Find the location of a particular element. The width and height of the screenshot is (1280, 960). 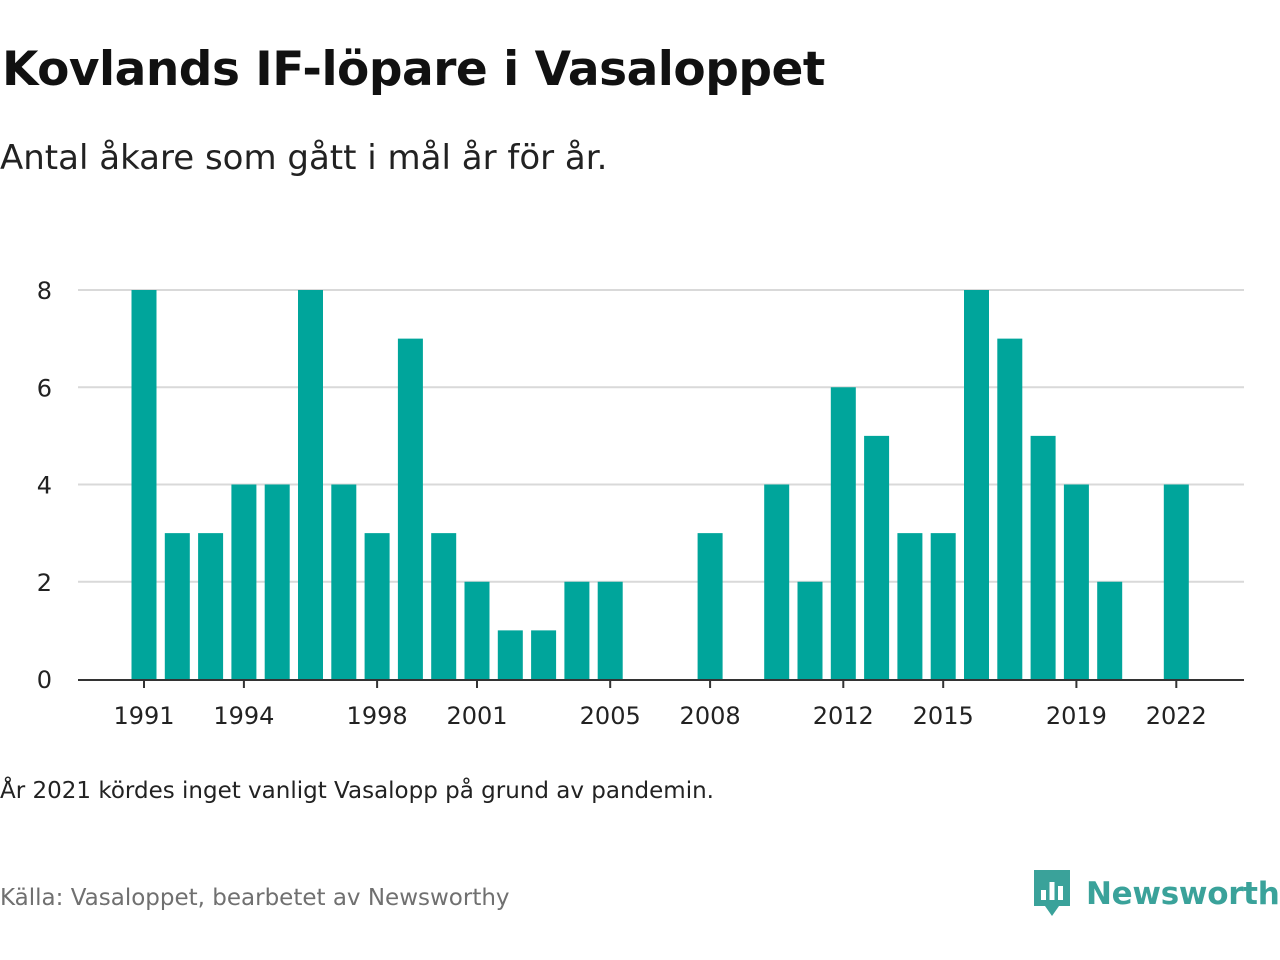

bar-2000 is located at coordinates (444, 606).